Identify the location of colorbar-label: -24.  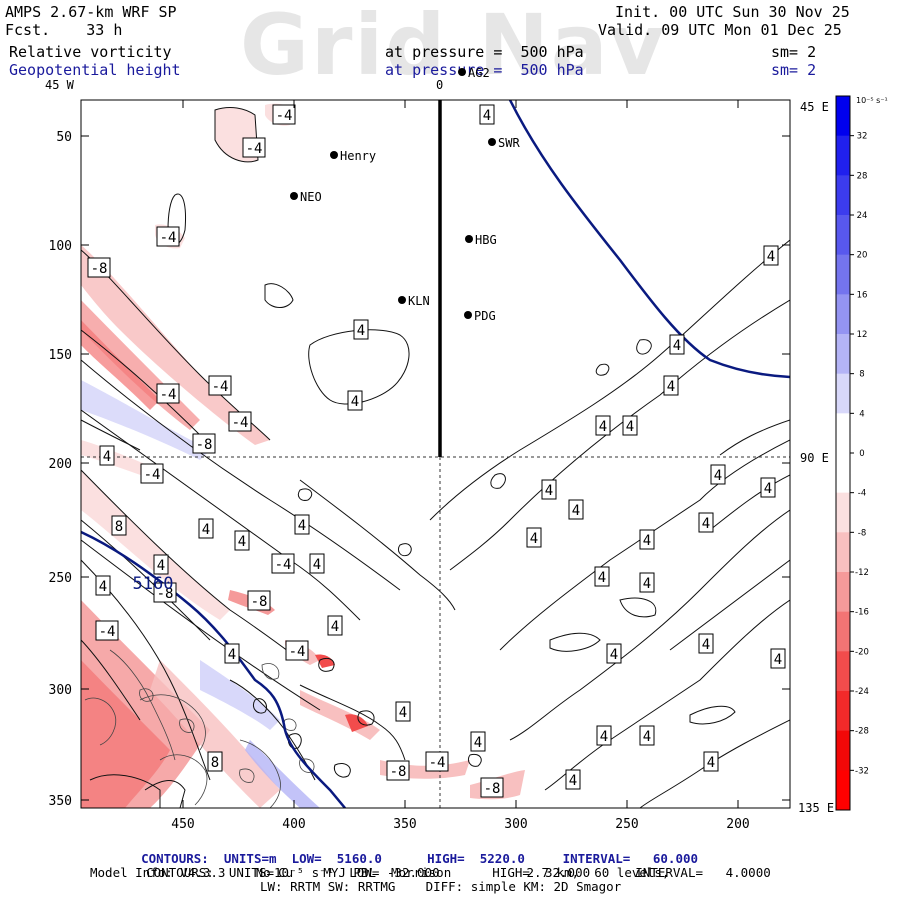
(862, 692).